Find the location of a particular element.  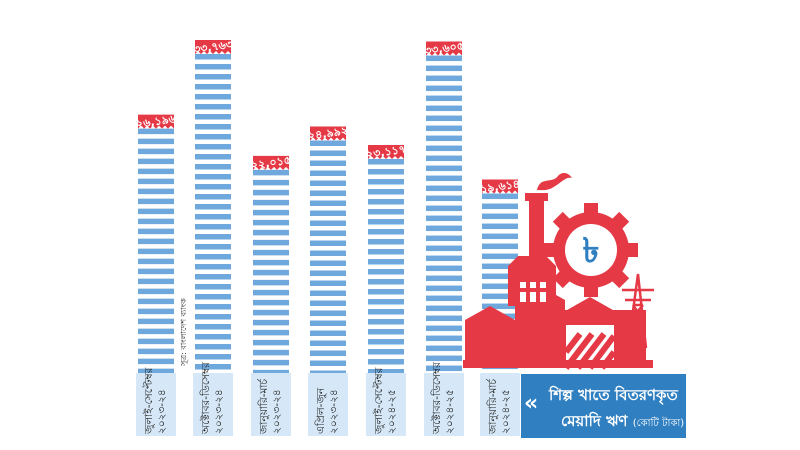

smoke is located at coordinates (554, 181).